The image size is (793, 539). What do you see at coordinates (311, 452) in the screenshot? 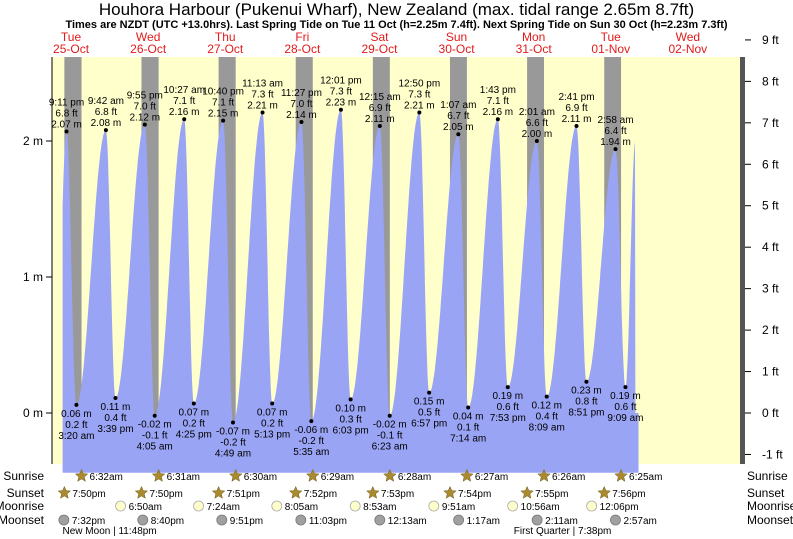
I see `tide-time-label: 5:35 am` at bounding box center [311, 452].